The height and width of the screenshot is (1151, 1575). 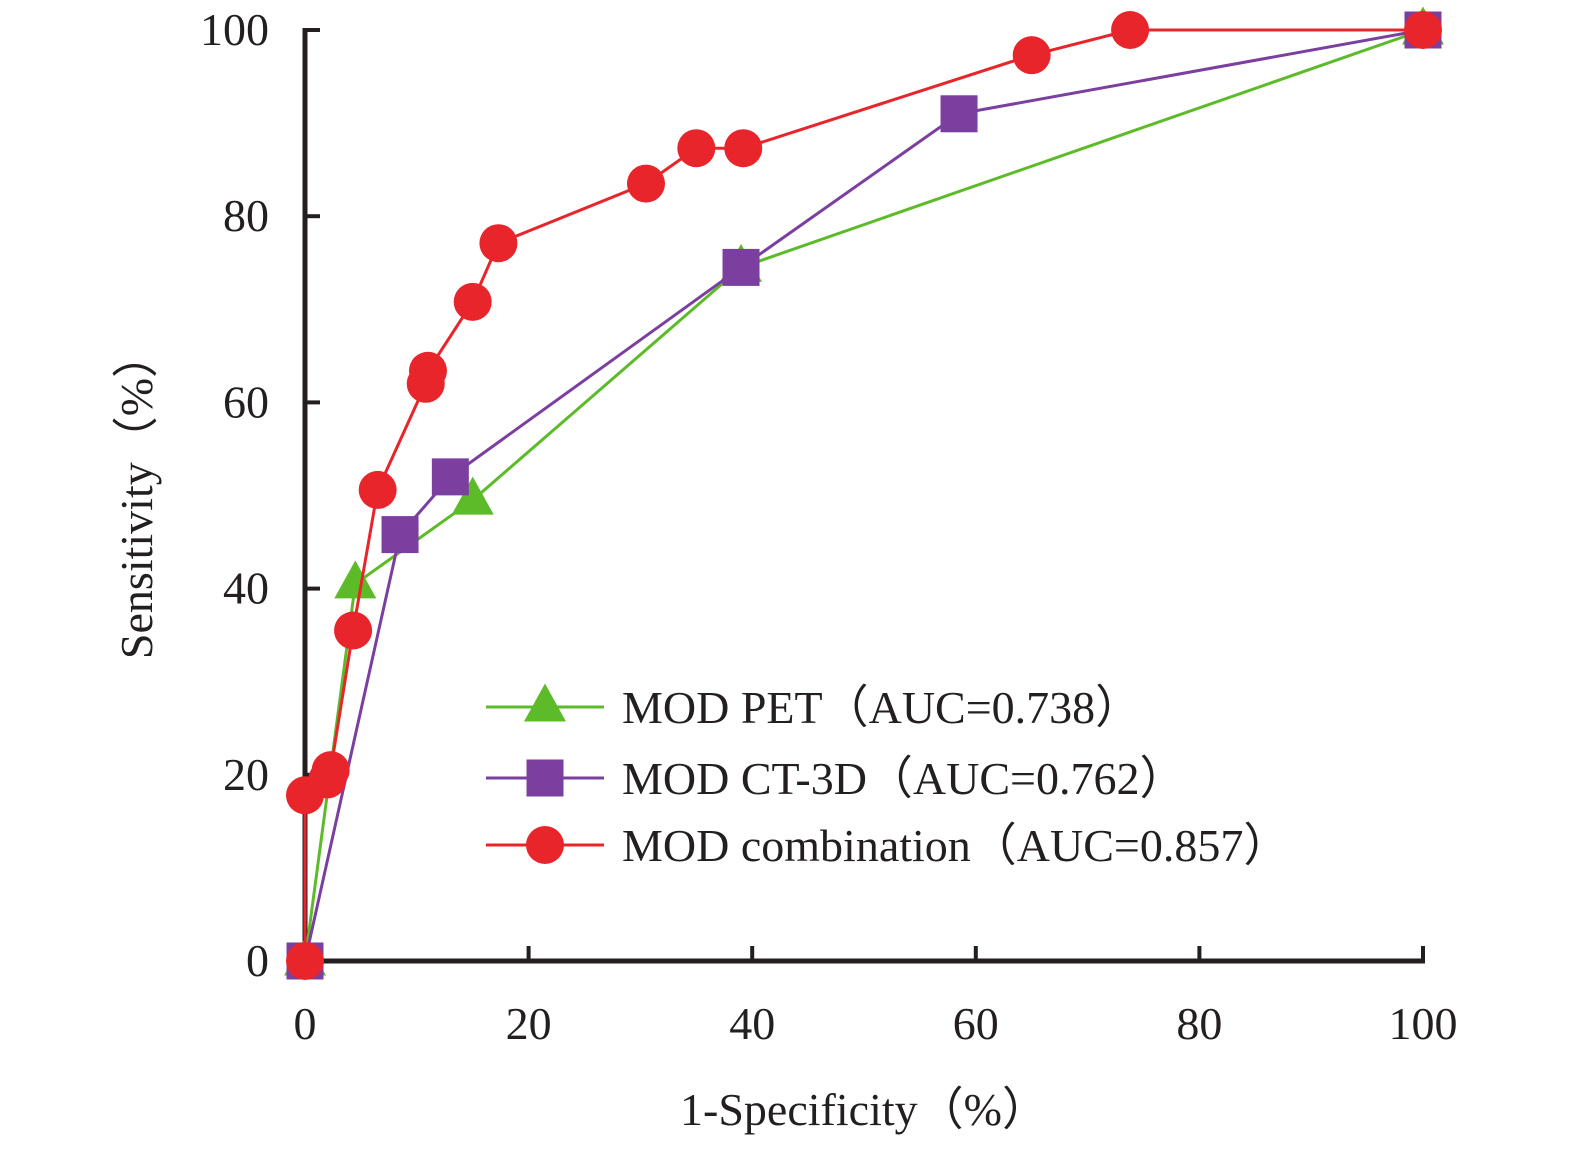 What do you see at coordinates (904, 778) in the screenshot?
I see `legend-label: MOD CT-3D（AUC=0.762）` at bounding box center [904, 778].